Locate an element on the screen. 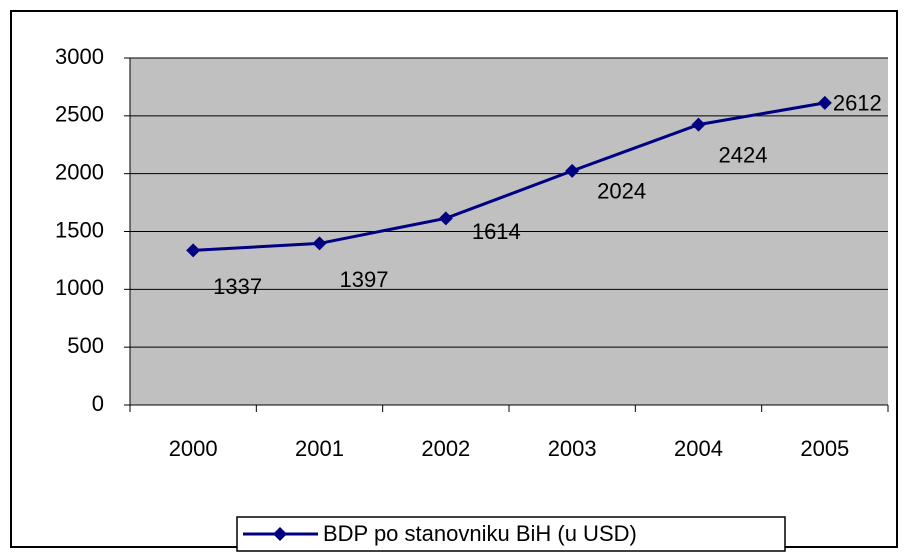  y-tick-label: 2000 is located at coordinates (79, 171).